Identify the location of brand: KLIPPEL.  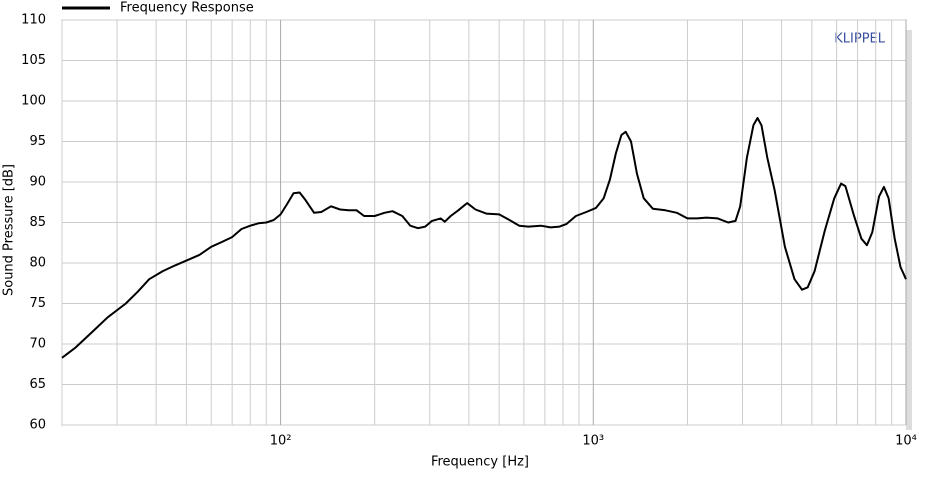
(859, 39).